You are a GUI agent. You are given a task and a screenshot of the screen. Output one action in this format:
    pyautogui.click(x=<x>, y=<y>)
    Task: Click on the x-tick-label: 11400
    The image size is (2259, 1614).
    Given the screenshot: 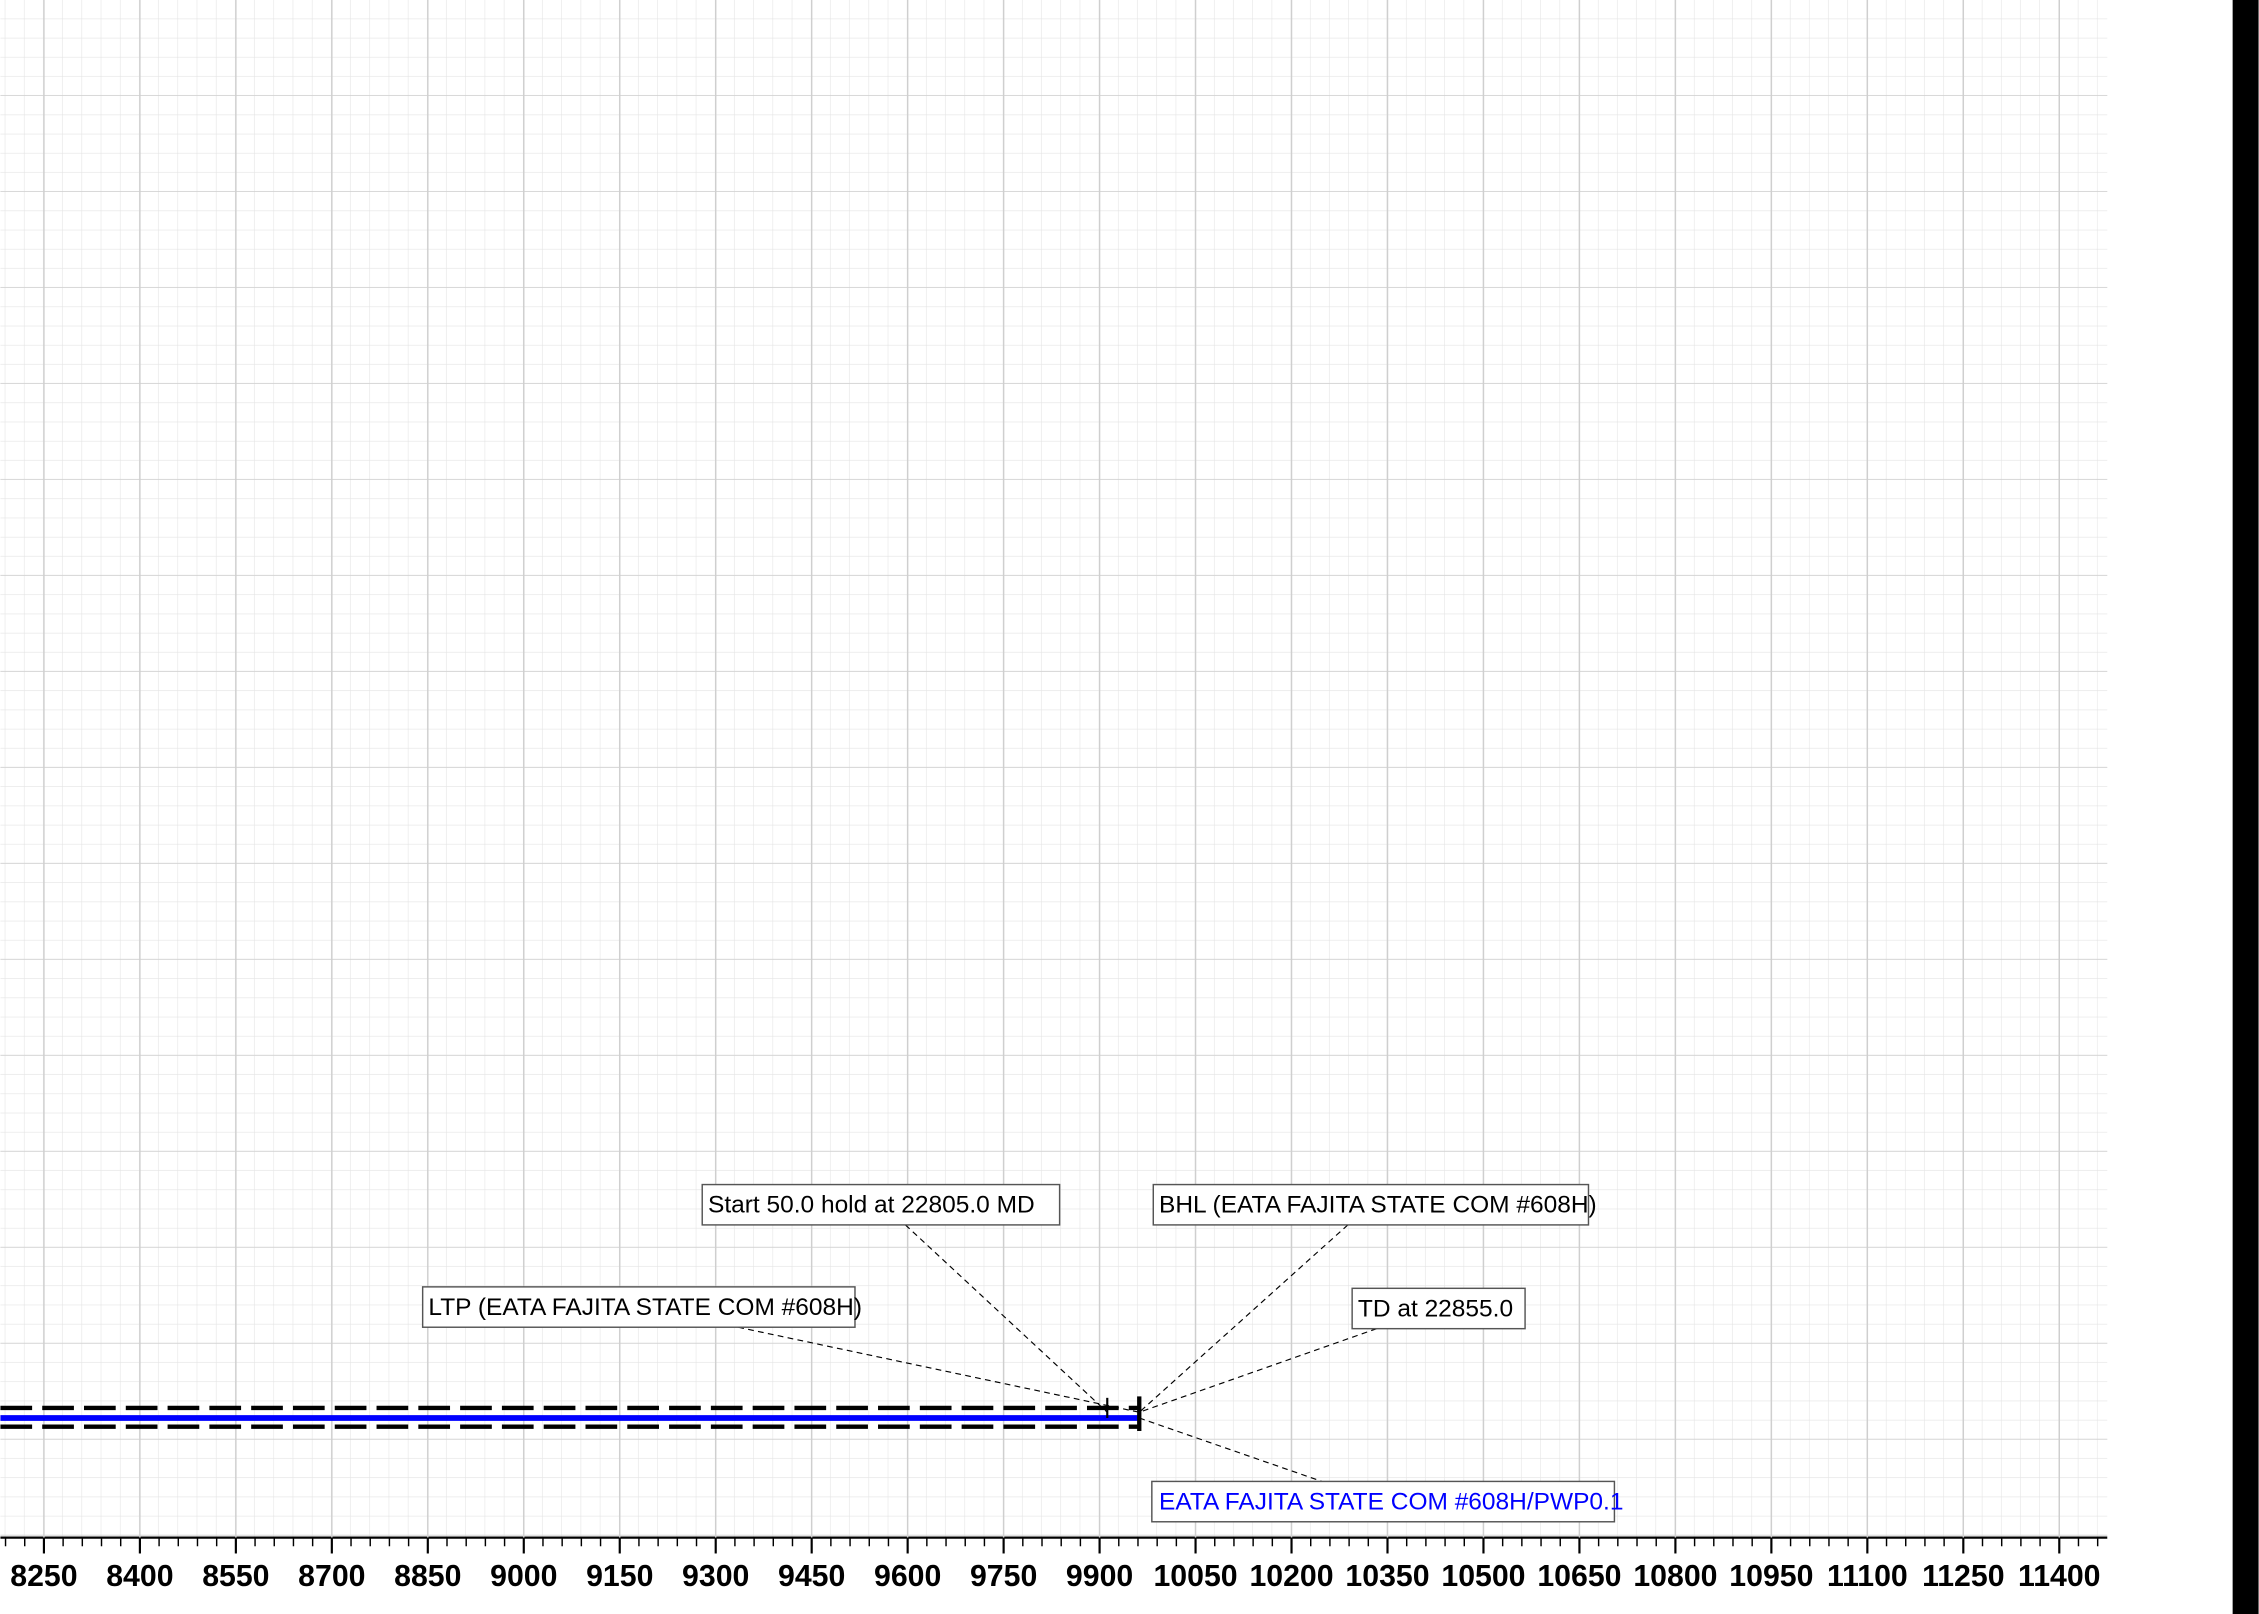 What is the action you would take?
    pyautogui.click(x=2059, y=1576)
    